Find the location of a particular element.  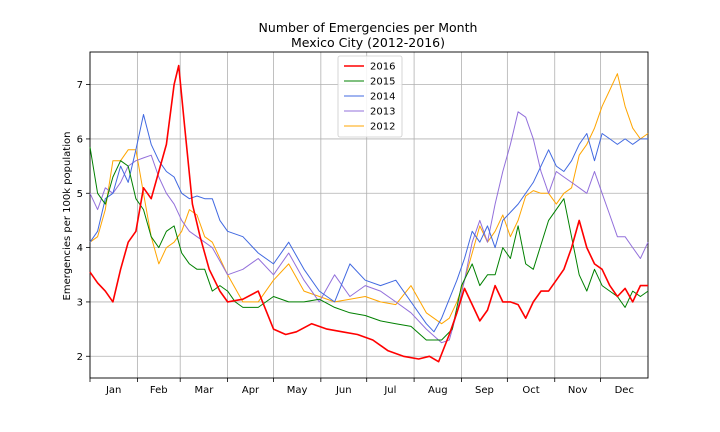

x-tick-label: Mar is located at coordinates (204, 390).